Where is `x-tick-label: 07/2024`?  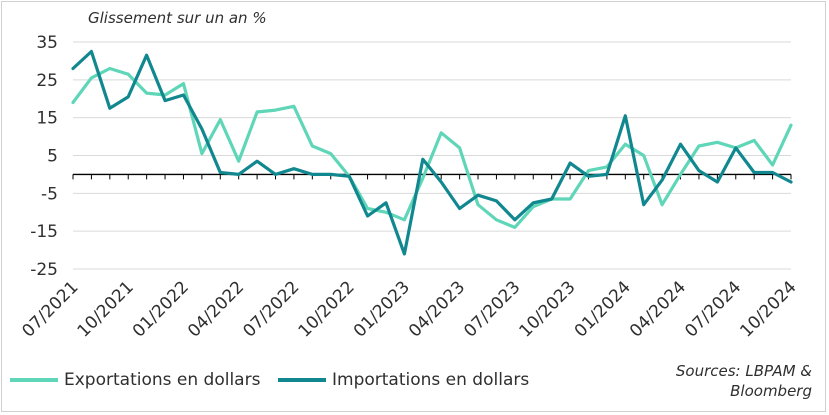
x-tick-label: 07/2024 is located at coordinates (713, 309).